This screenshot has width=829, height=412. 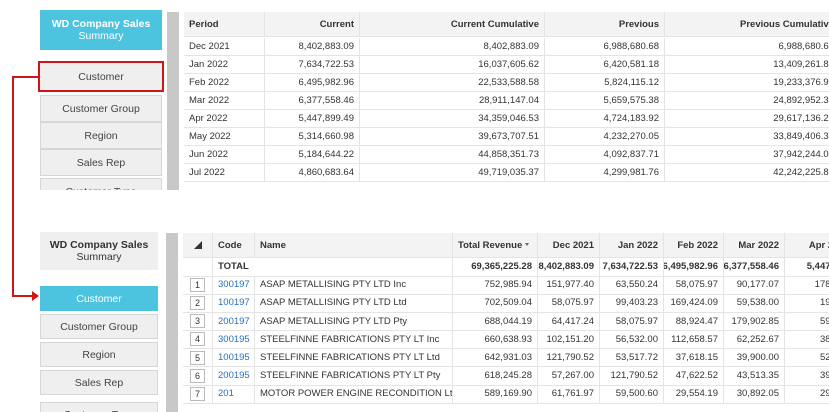 What do you see at coordinates (632, 376) in the screenshot?
I see `table-cell: 121,790.52` at bounding box center [632, 376].